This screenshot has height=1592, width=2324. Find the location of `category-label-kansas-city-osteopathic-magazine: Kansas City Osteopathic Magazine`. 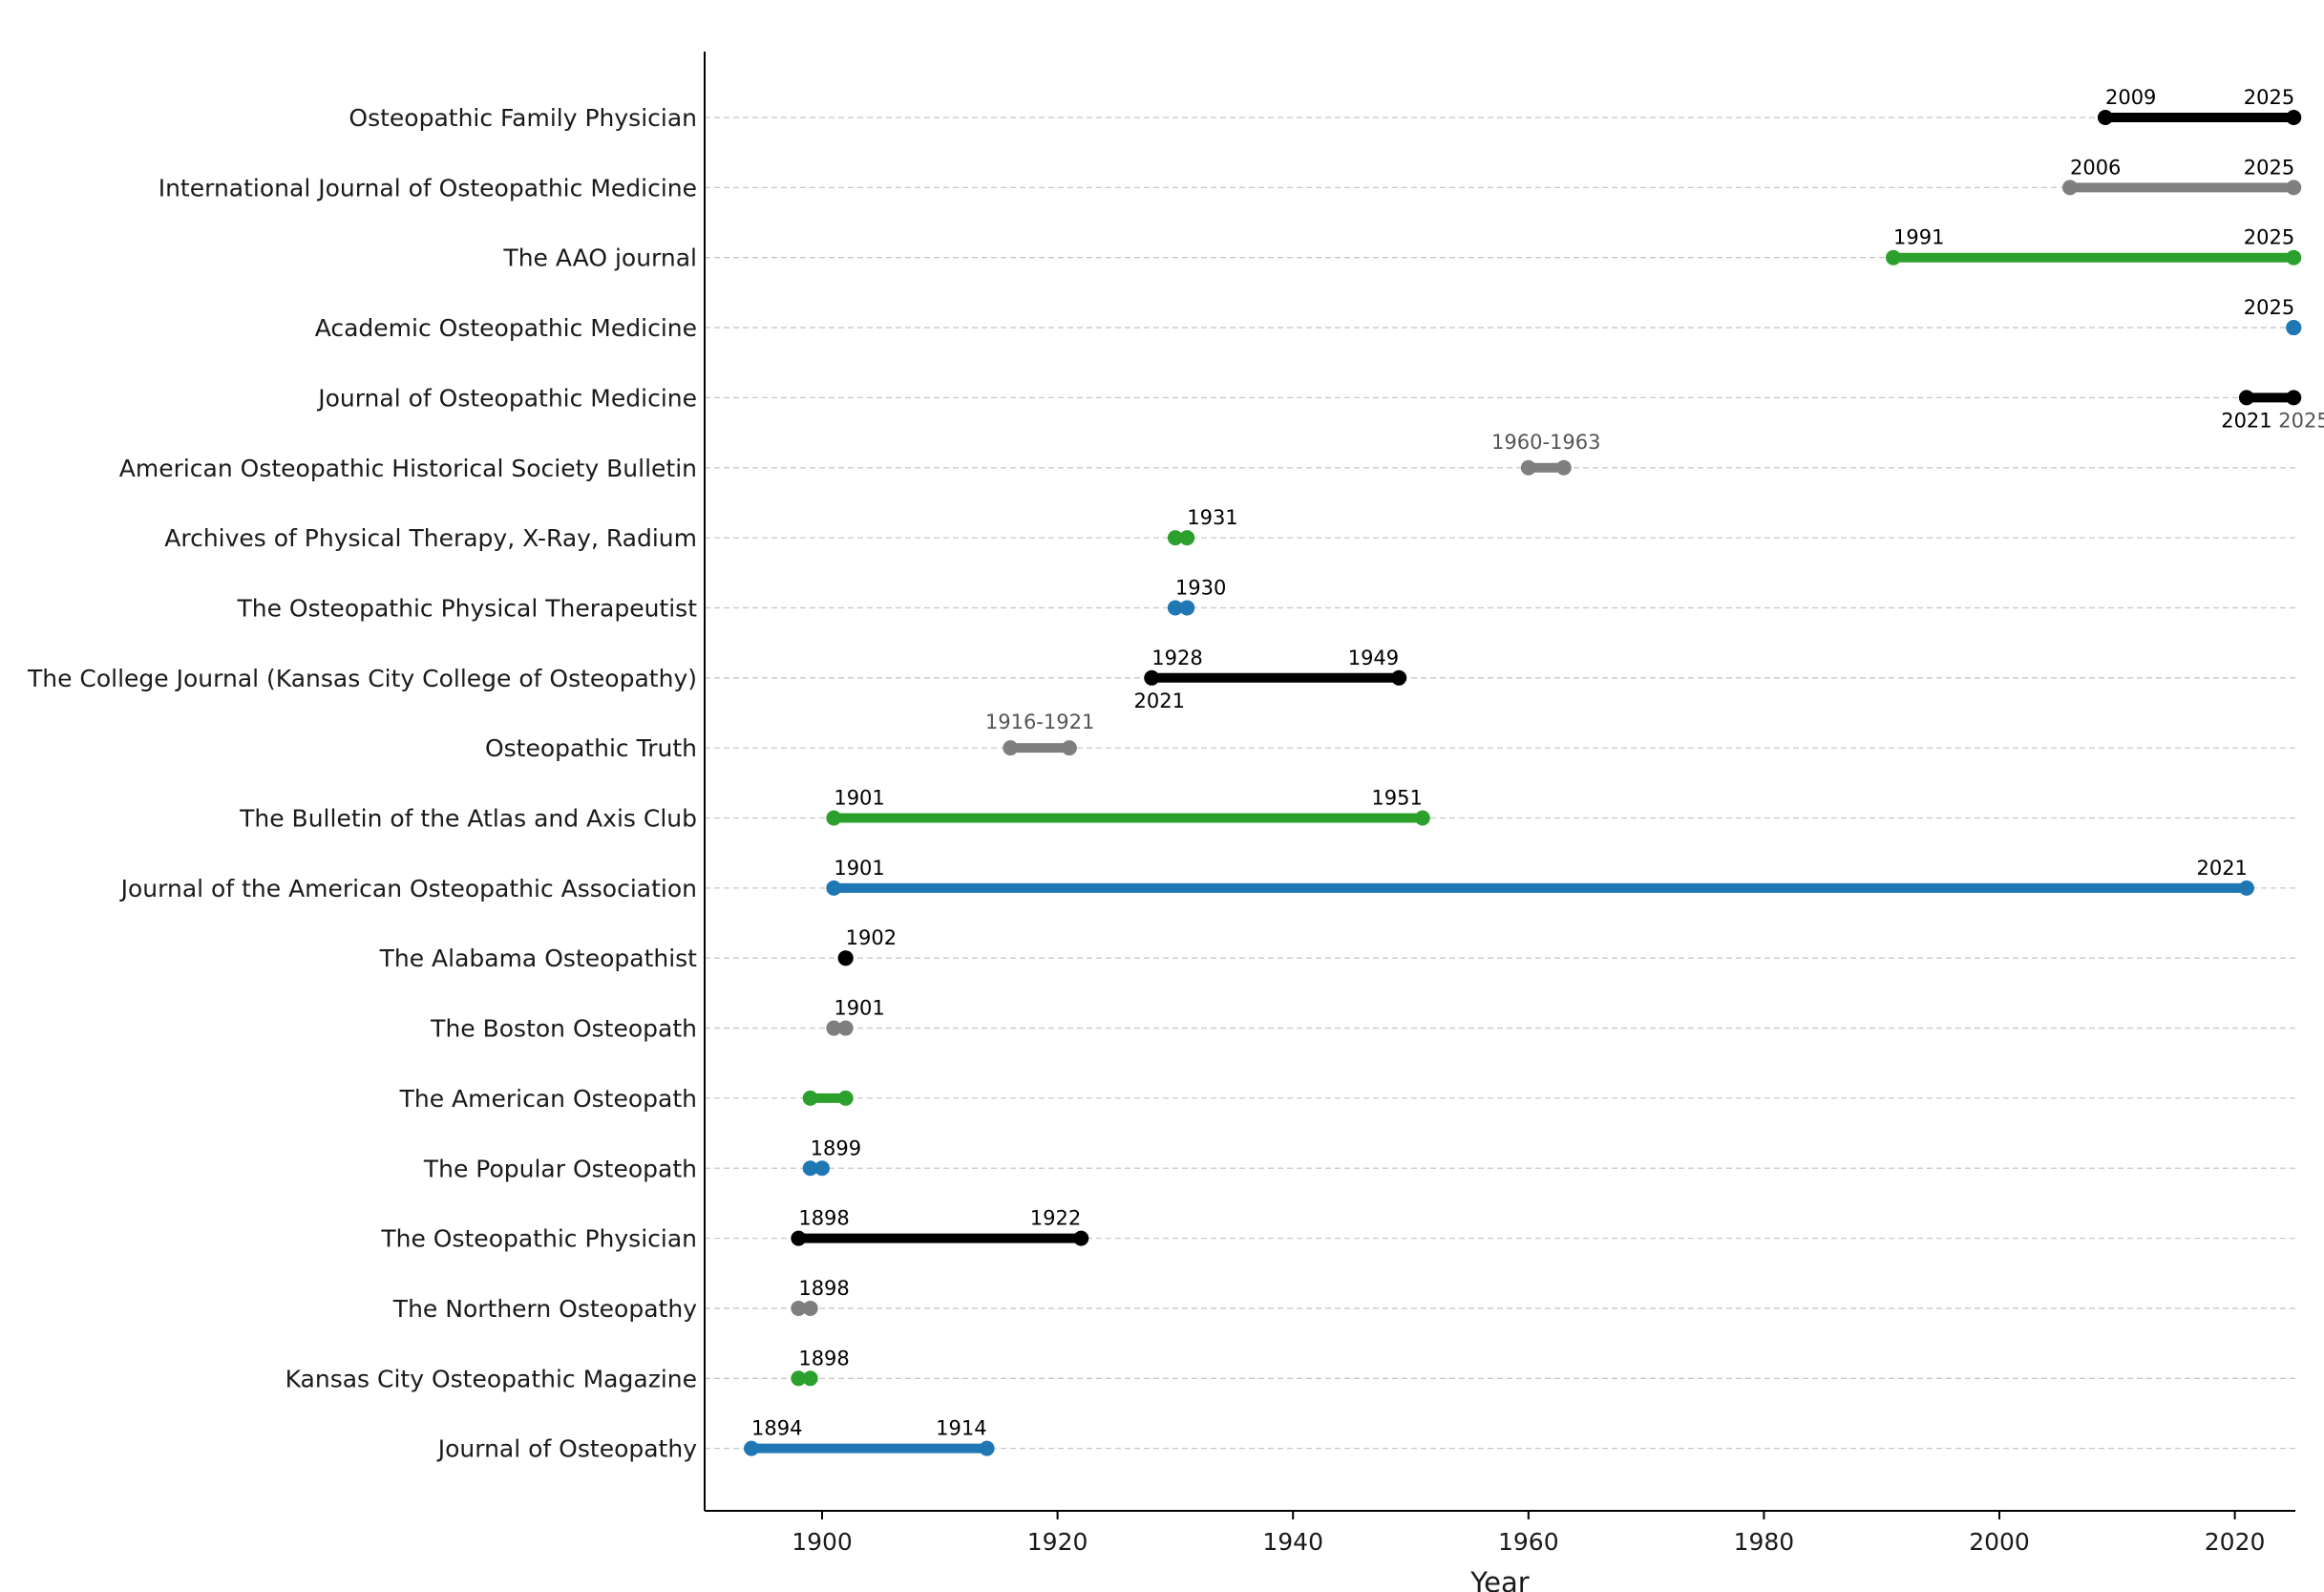

category-label-kansas-city-osteopathic-magazine: Kansas City Osteopathic Magazine is located at coordinates (491, 1378).